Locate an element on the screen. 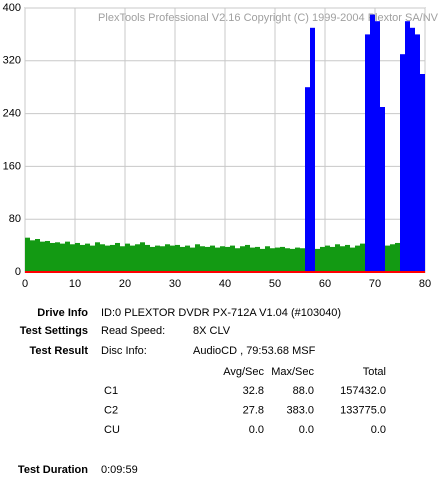  label: Test Duration is located at coordinates (53, 470).